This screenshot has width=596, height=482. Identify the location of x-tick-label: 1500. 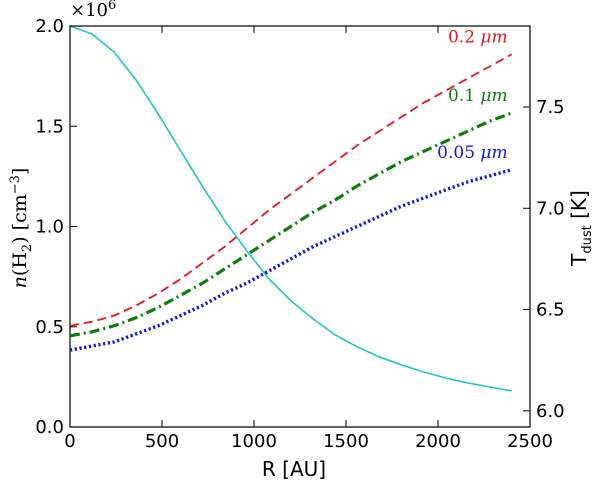
(346, 441).